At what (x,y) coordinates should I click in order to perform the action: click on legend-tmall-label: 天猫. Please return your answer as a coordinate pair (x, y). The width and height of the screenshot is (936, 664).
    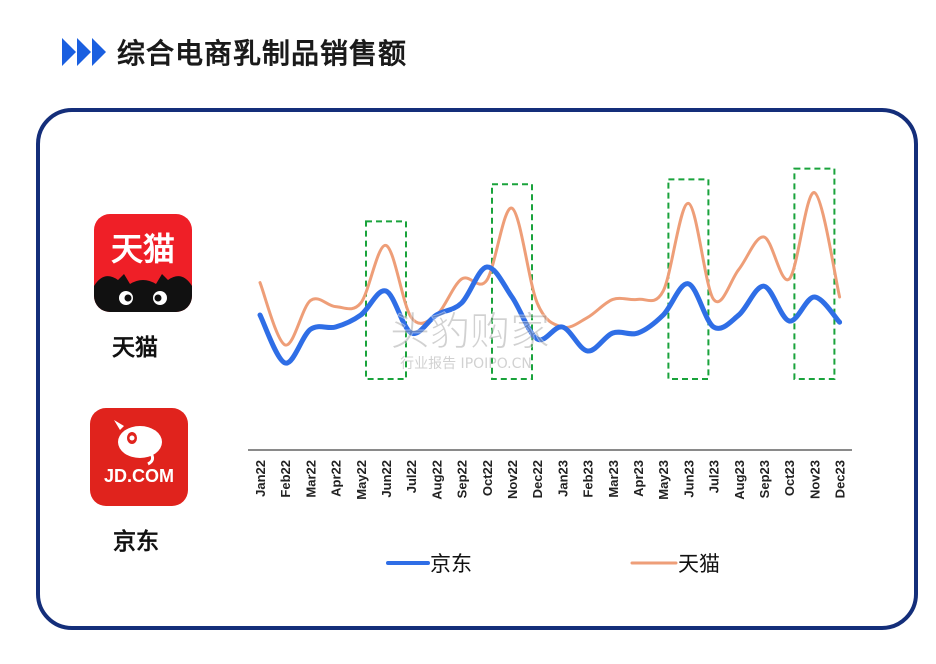
    Looking at the image, I should click on (699, 564).